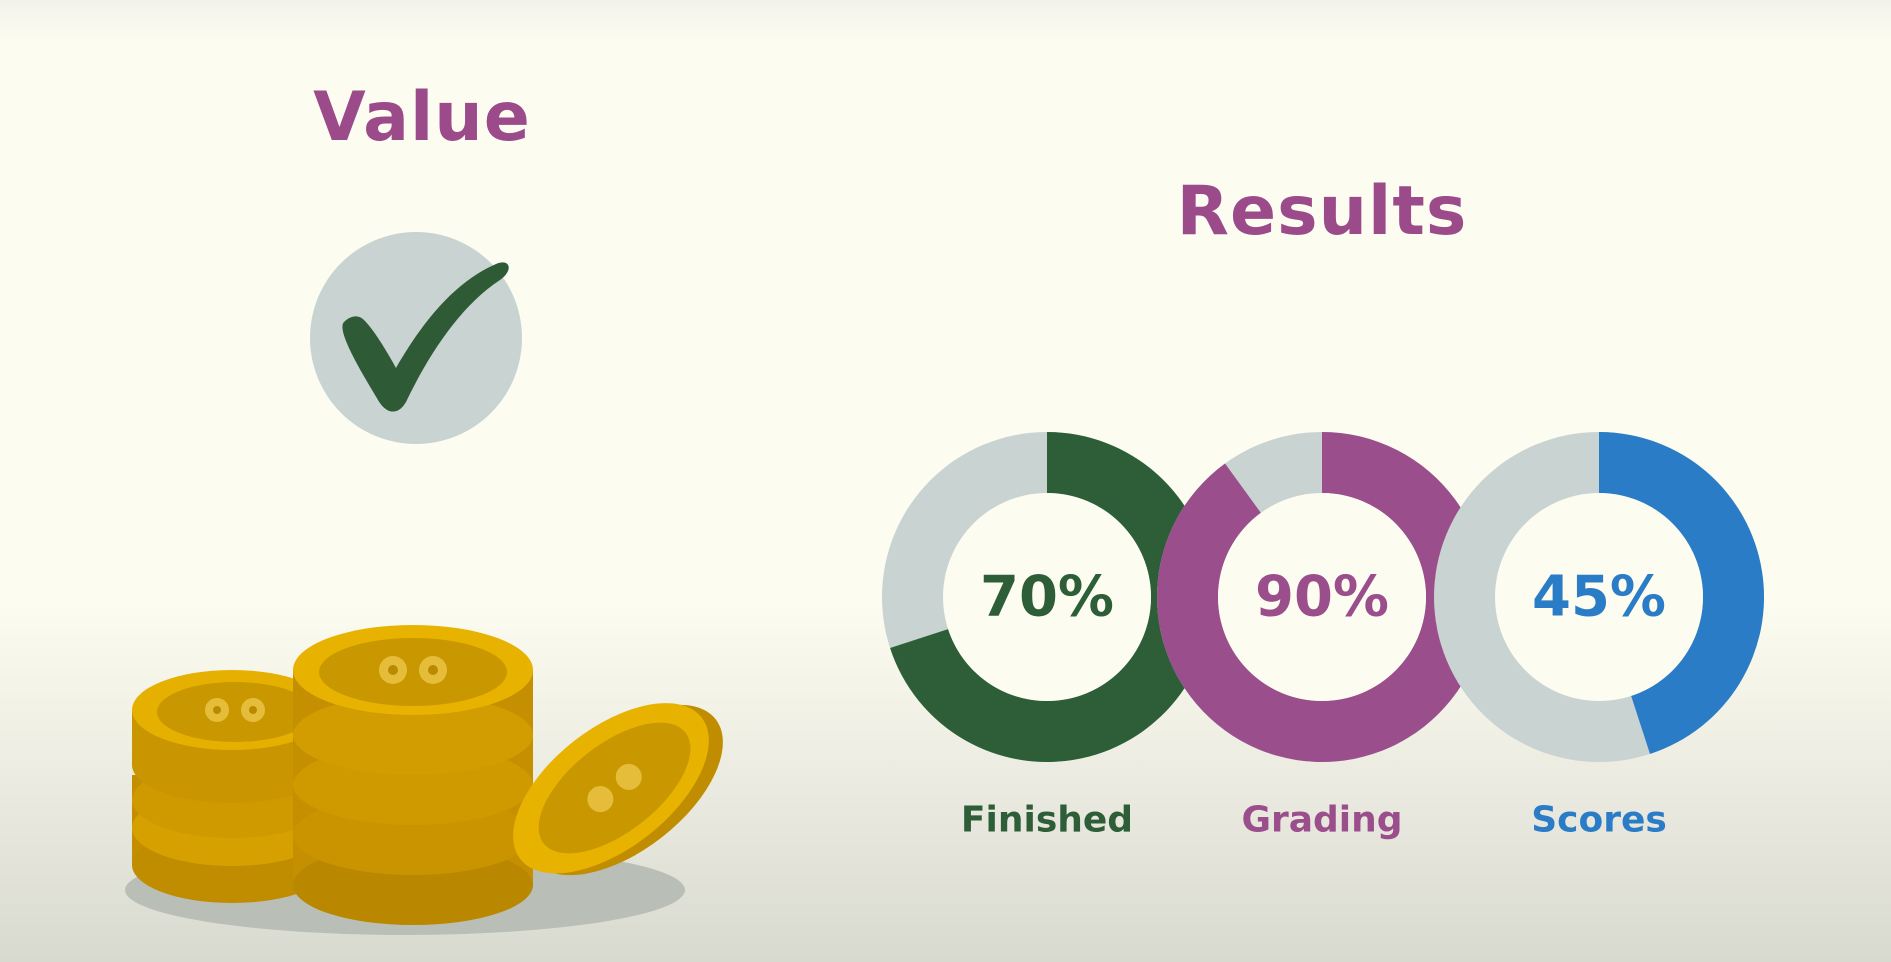  Describe the element at coordinates (1599, 820) in the screenshot. I see `donut-category-label: Scores` at that location.